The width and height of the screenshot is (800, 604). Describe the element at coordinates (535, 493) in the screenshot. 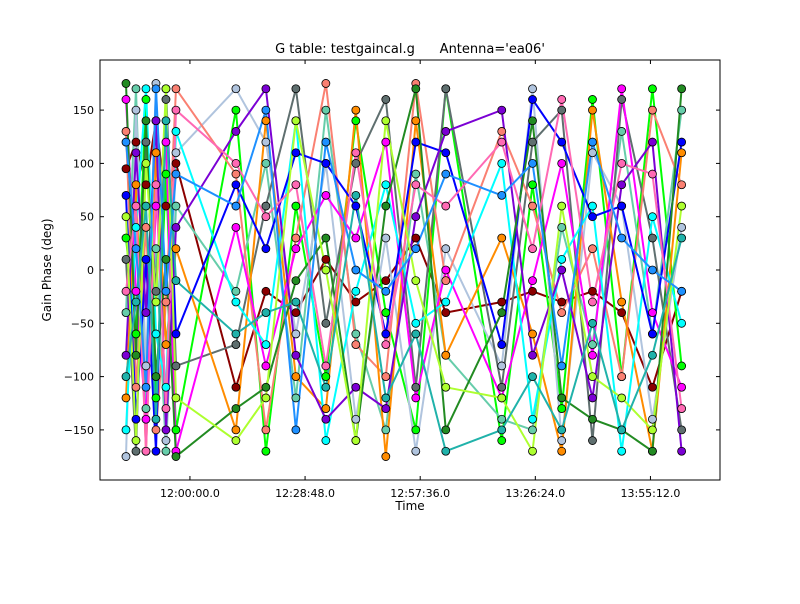

I see `x-tick-label: 13:26:24.0` at that location.